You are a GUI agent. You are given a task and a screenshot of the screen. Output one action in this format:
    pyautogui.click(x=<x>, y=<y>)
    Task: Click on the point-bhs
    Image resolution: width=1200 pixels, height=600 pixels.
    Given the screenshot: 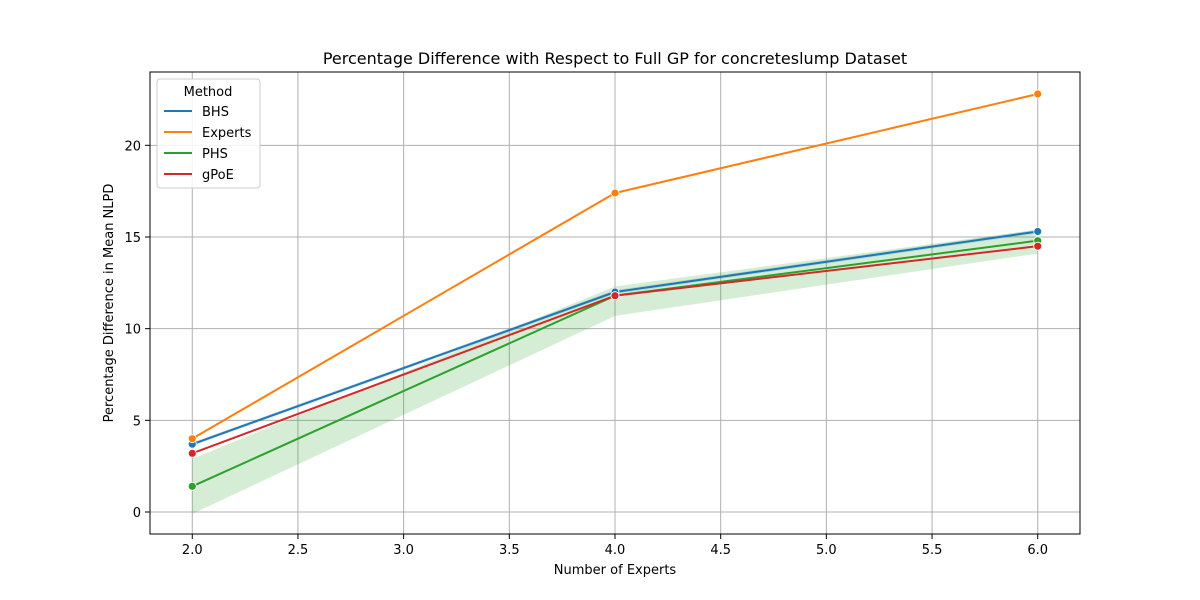 What is the action you would take?
    pyautogui.click(x=1038, y=231)
    